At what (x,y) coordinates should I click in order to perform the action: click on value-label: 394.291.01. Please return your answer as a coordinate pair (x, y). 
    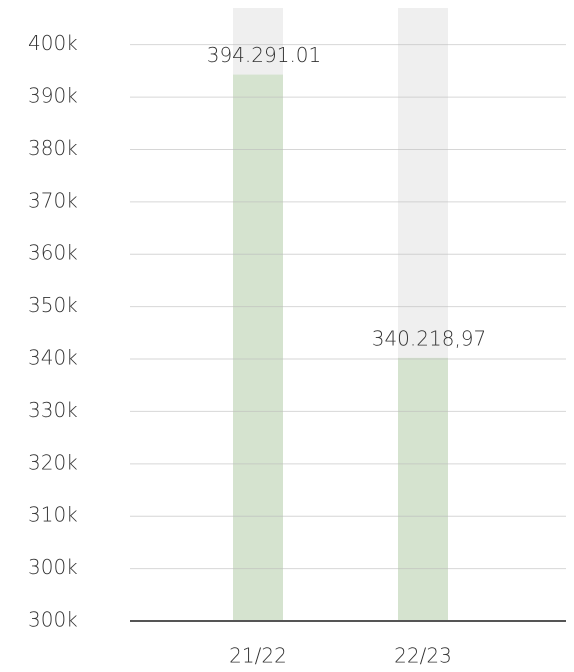
    Looking at the image, I should click on (264, 55).